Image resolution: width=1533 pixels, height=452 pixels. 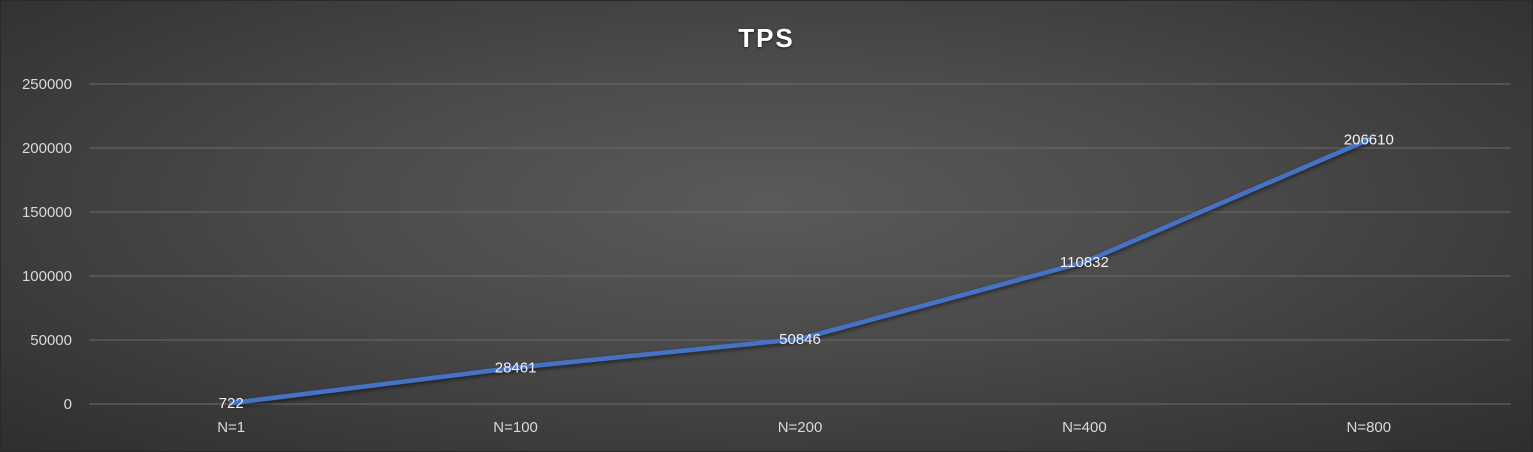 I want to click on y-tick-label: 100000, so click(x=47, y=276).